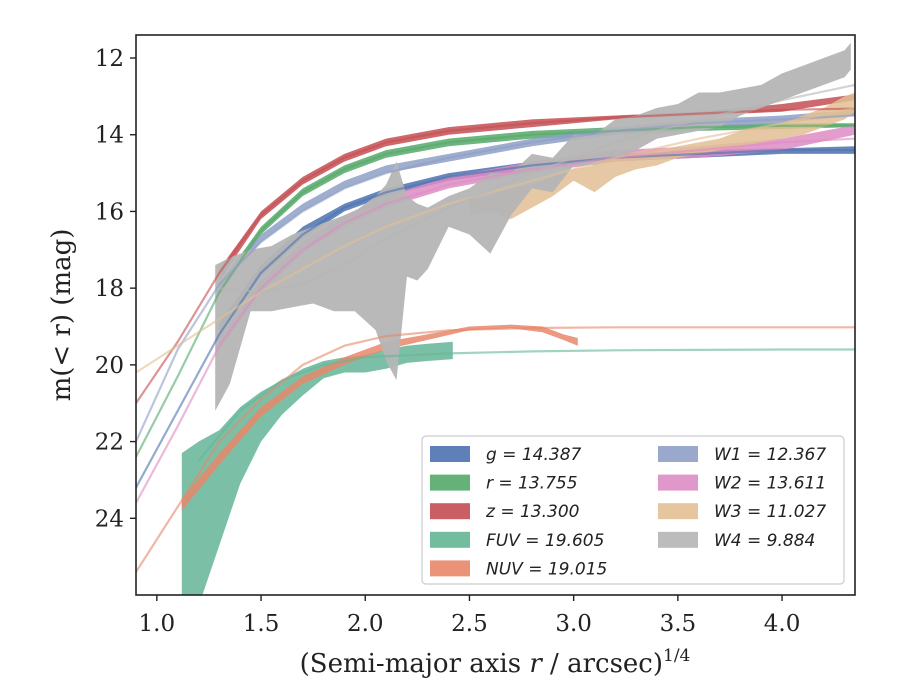 The image size is (900, 700). Describe the element at coordinates (109, 289) in the screenshot. I see `y-tick-label: 18` at that location.